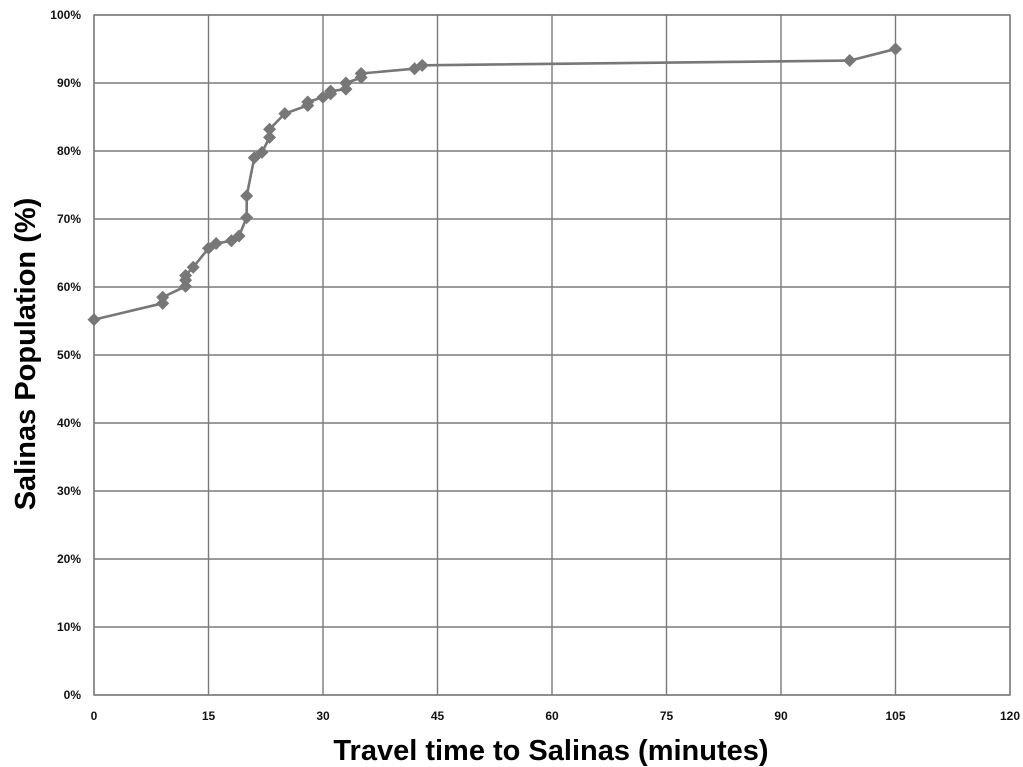  I want to click on x-tick-label: 60, so click(552, 716).